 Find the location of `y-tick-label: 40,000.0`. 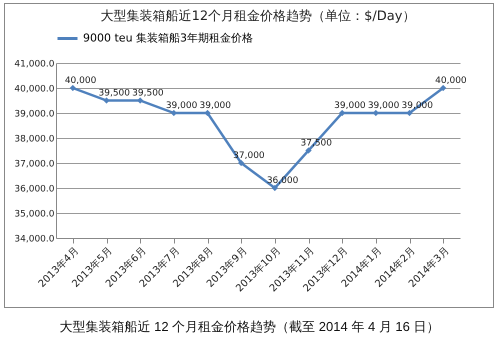

y-tick-label: 40,000.0 is located at coordinates (34, 89).